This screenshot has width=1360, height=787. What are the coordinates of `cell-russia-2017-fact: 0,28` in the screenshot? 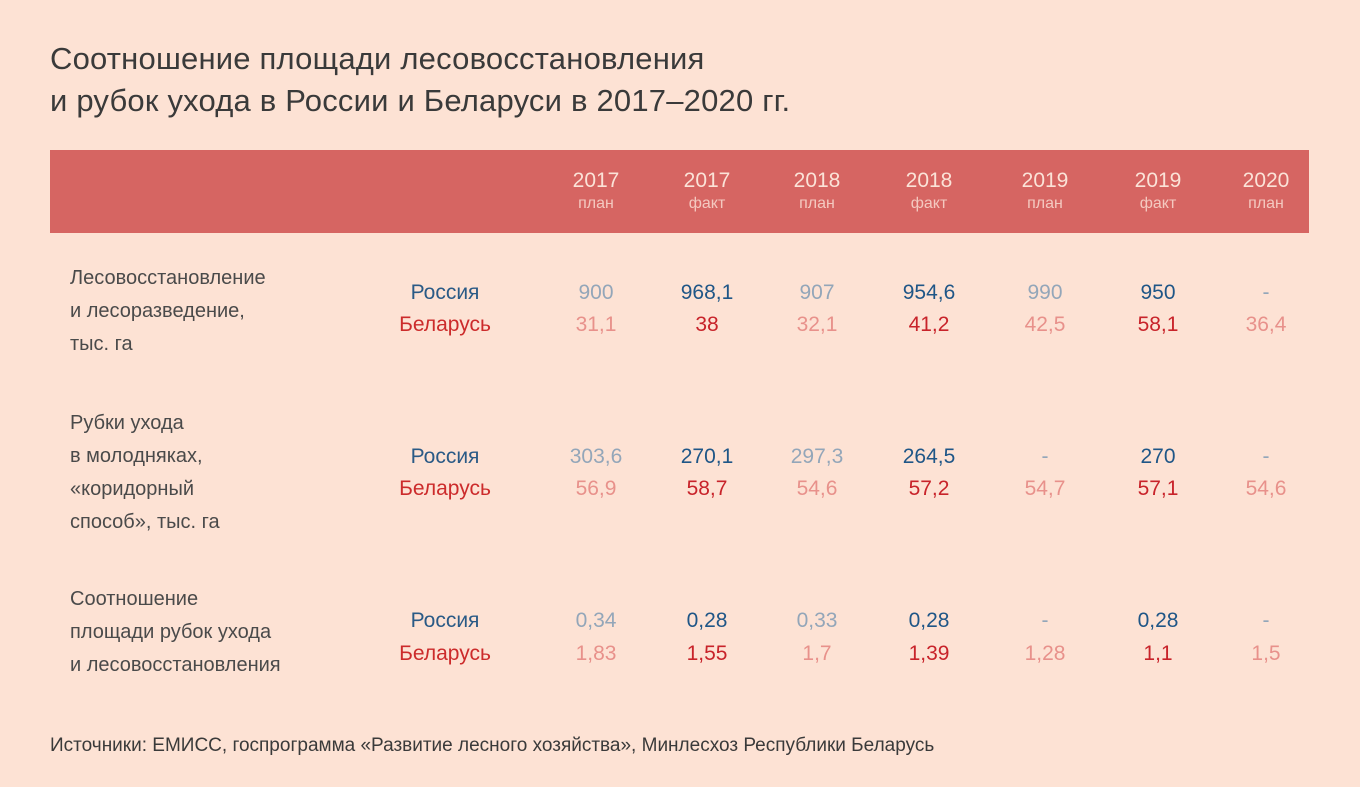 It's located at (707, 620).